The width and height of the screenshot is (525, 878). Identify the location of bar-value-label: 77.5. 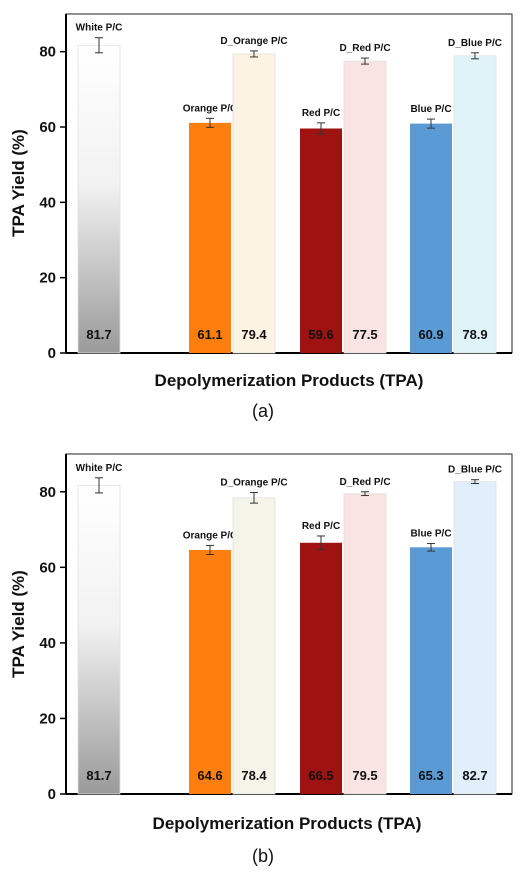
(364, 334).